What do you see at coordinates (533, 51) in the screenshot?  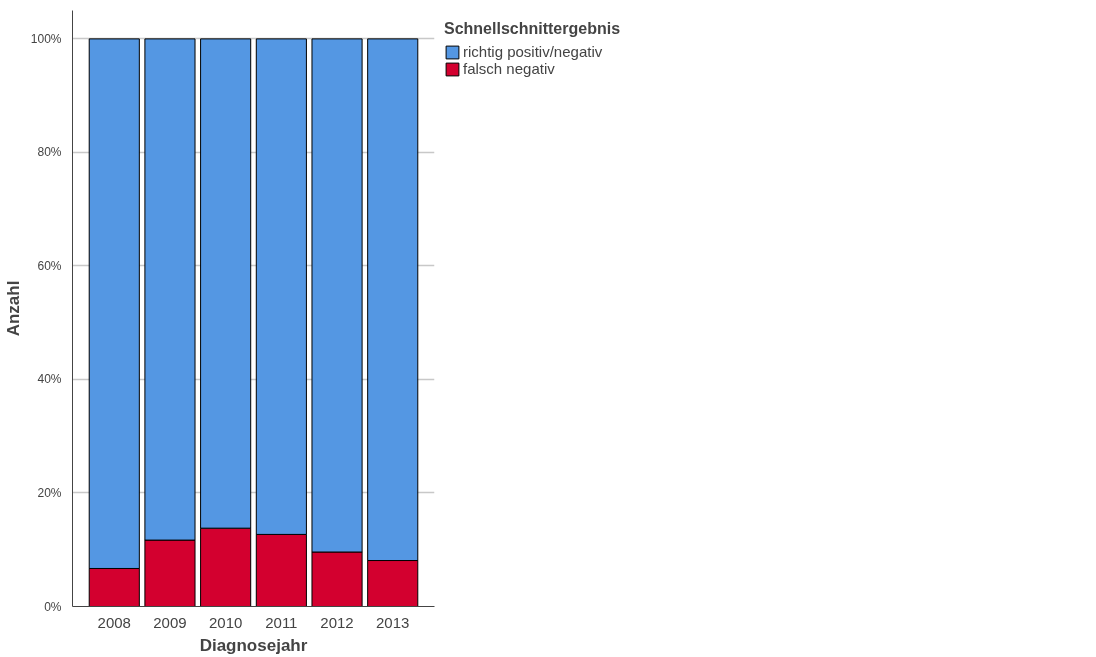 I see `legend-label: richtig positiv/negativ` at bounding box center [533, 51].